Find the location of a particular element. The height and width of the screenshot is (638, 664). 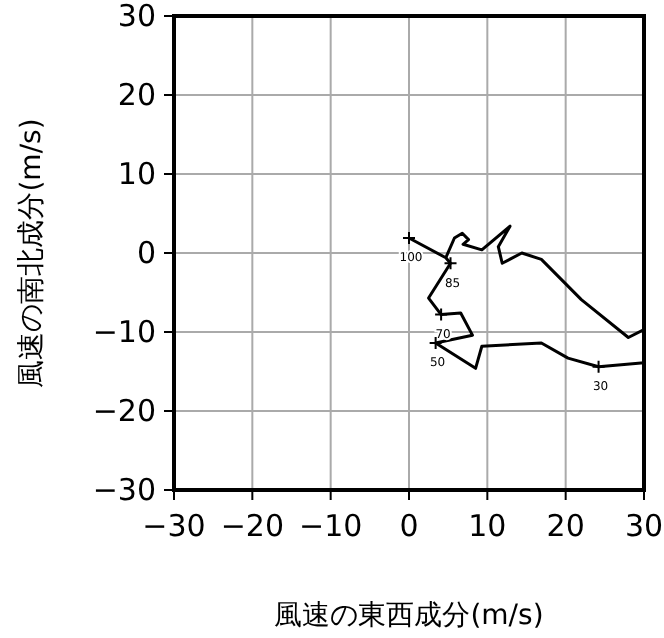

x-tick-label: −30 is located at coordinates (174, 526).